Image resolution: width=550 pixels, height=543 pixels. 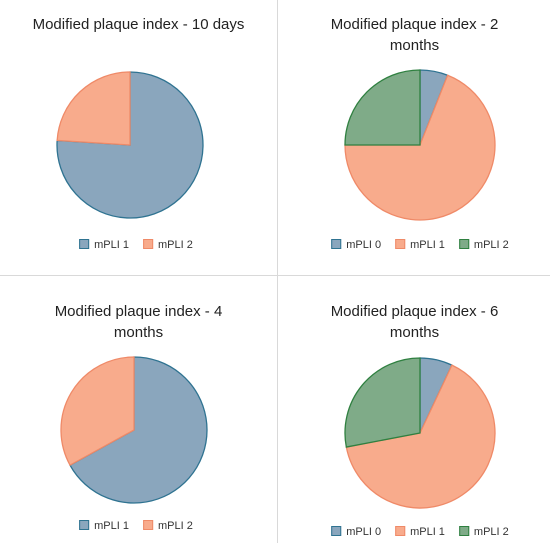 I want to click on chart-title: Modified plaque index - 2 months, so click(x=414, y=35).